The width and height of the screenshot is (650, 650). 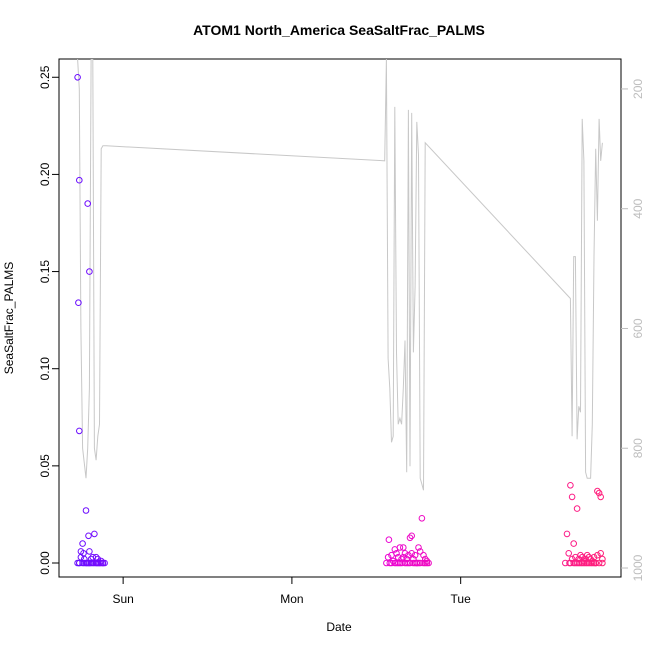 I want to click on y-axis-right: 200 400 600 800 1000, so click(x=633, y=330).